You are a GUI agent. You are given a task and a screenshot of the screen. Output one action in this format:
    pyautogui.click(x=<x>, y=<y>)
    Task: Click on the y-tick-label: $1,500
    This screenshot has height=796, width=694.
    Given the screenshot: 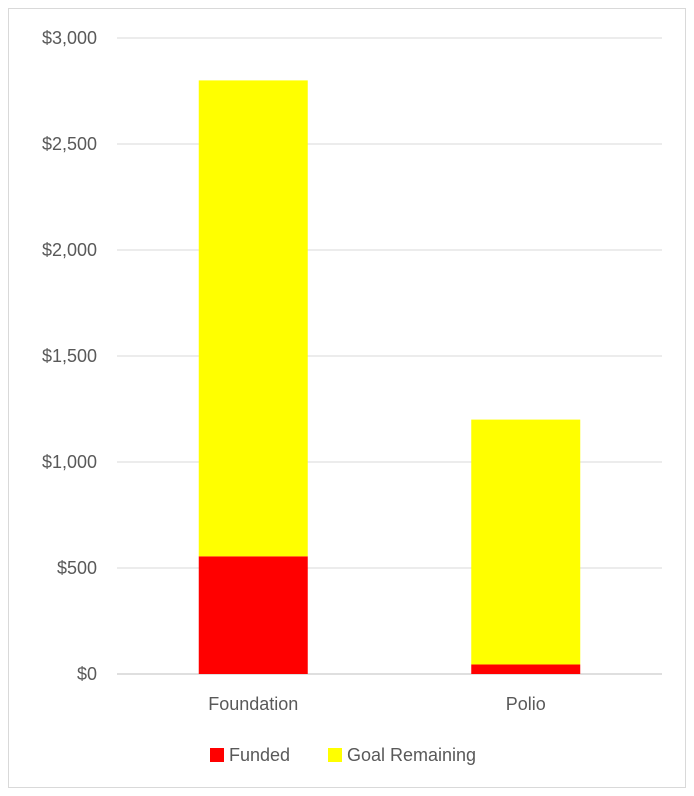 What is the action you would take?
    pyautogui.click(x=69, y=356)
    